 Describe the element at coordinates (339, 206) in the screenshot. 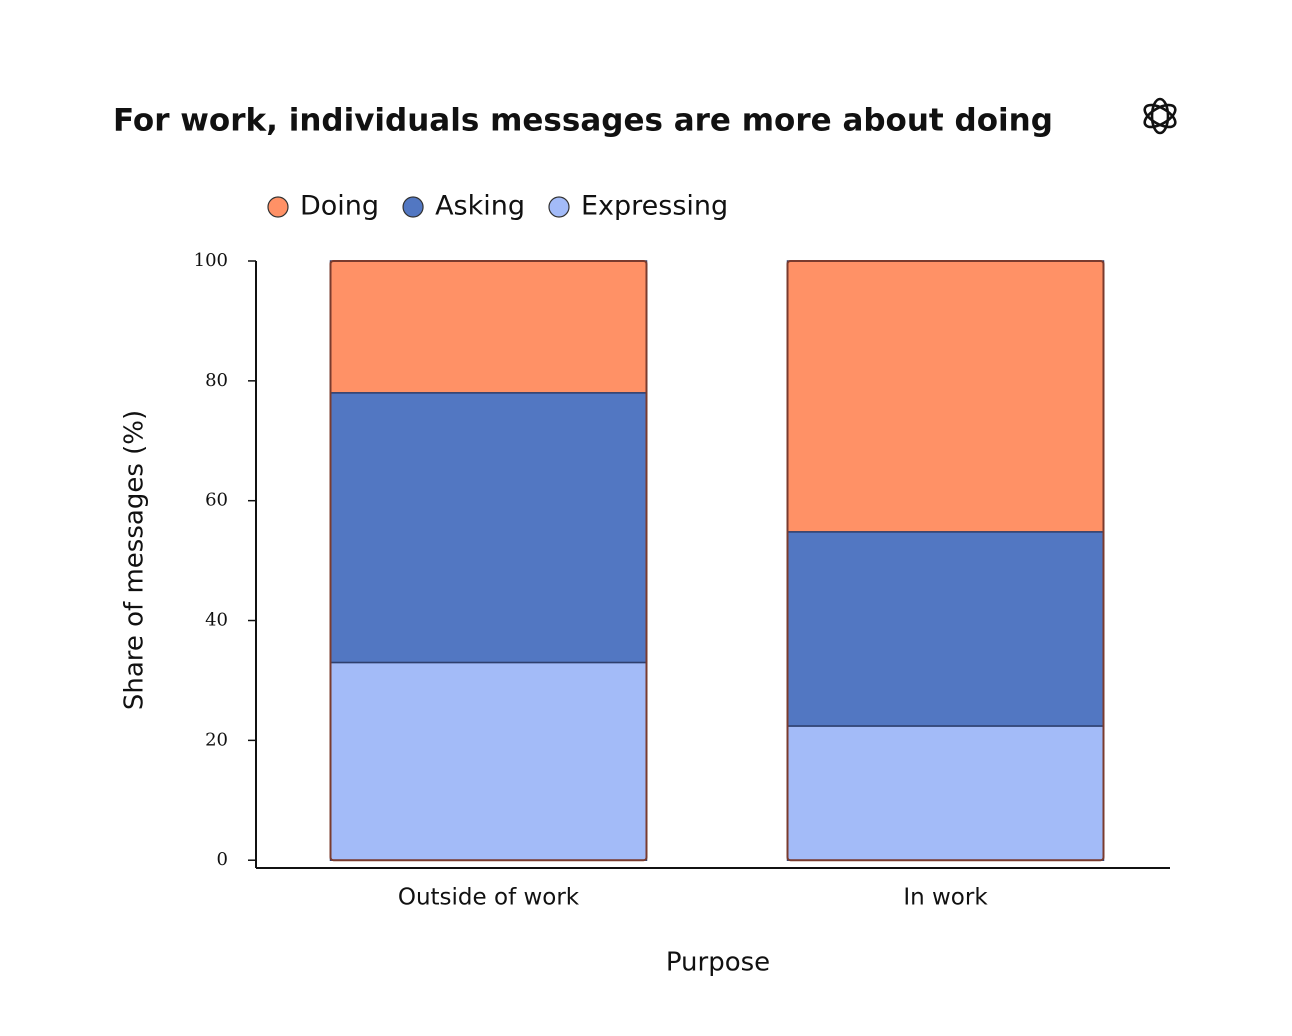

I see `legend-label: Doing` at that location.